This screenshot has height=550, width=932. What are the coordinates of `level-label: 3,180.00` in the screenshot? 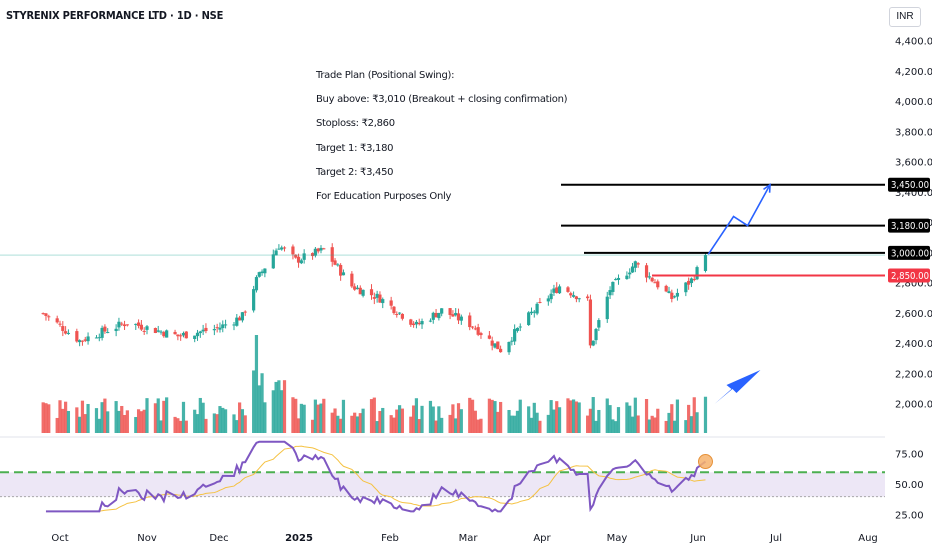 It's located at (910, 226).